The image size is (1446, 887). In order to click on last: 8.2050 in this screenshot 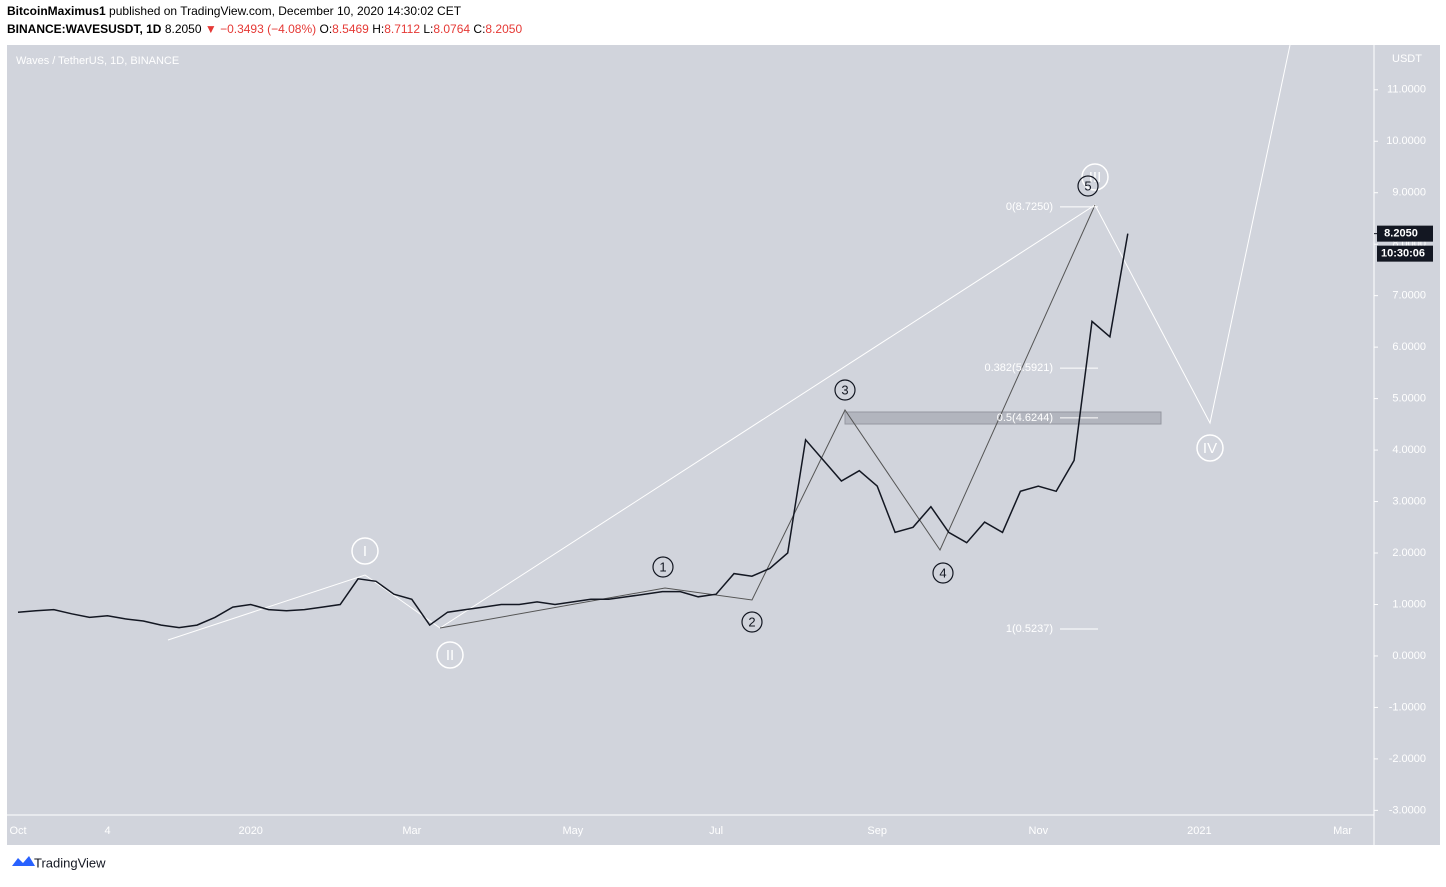, I will do `click(183, 29)`.